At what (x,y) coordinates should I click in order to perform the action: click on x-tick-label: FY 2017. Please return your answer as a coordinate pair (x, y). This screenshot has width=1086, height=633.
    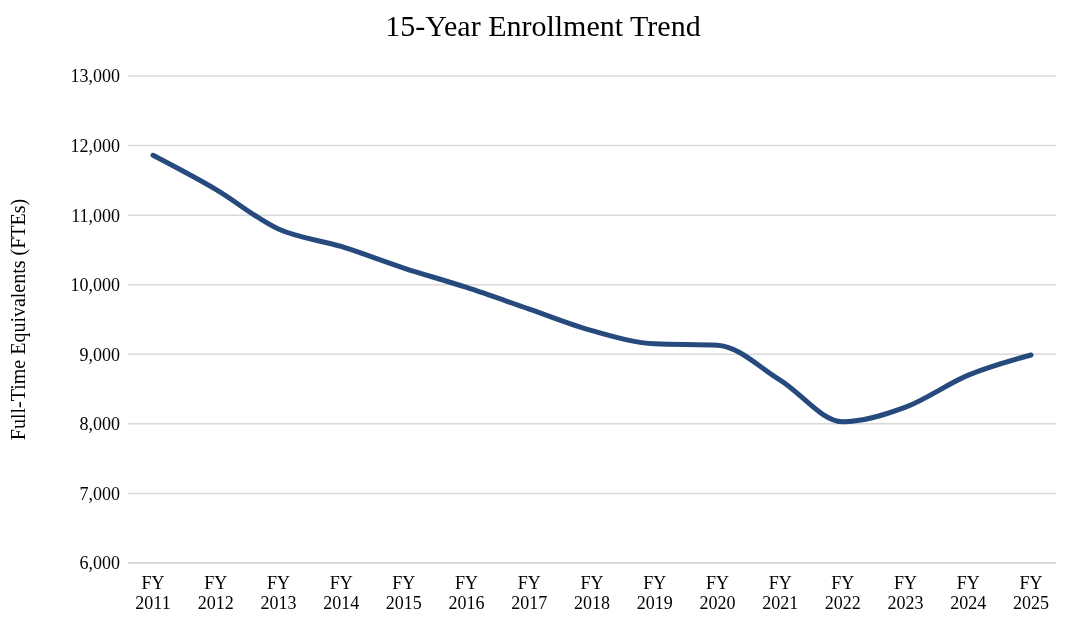
    Looking at the image, I should click on (529, 593).